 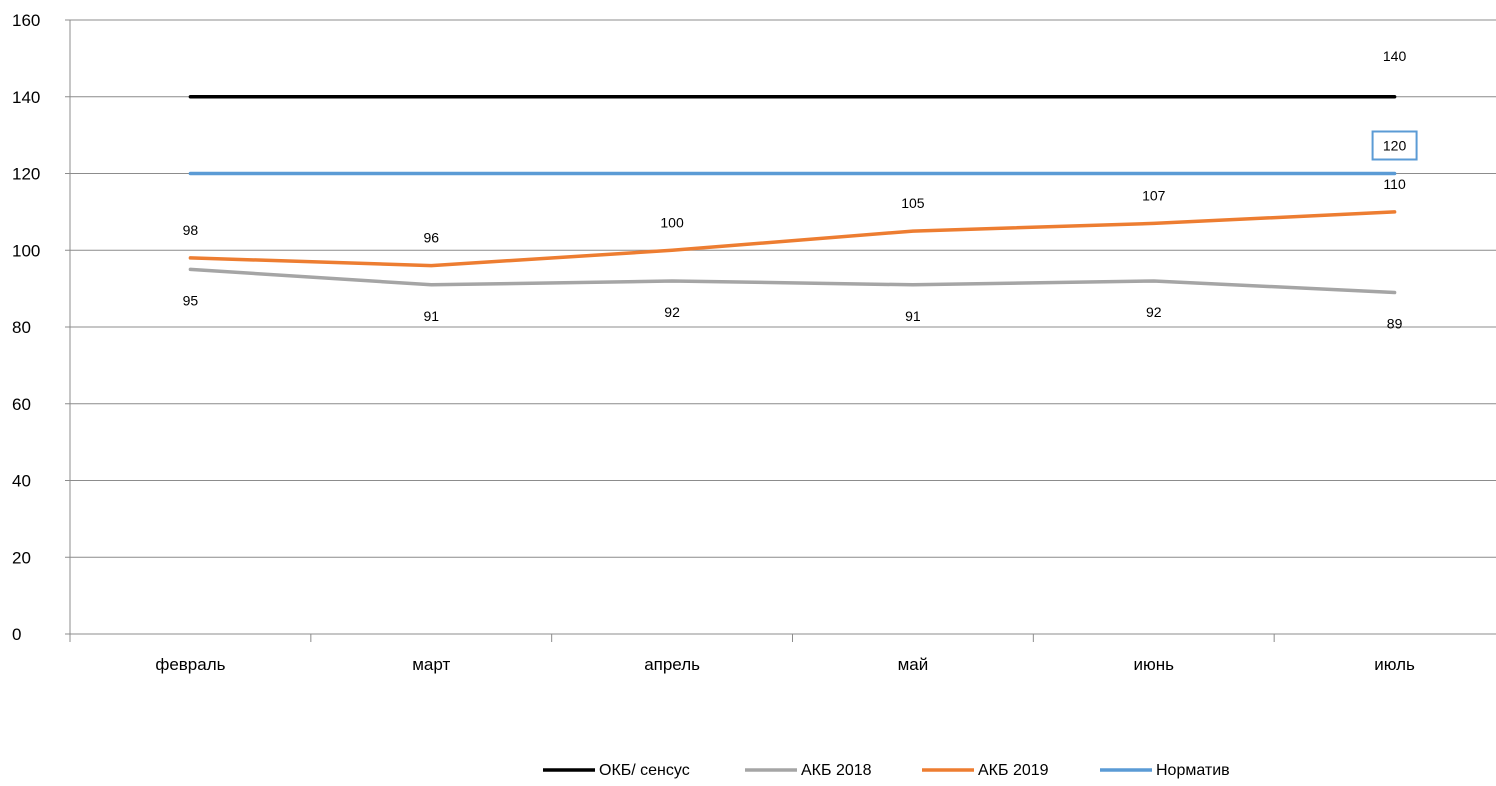 What do you see at coordinates (431, 664) in the screenshot?
I see `x-category-label: март` at bounding box center [431, 664].